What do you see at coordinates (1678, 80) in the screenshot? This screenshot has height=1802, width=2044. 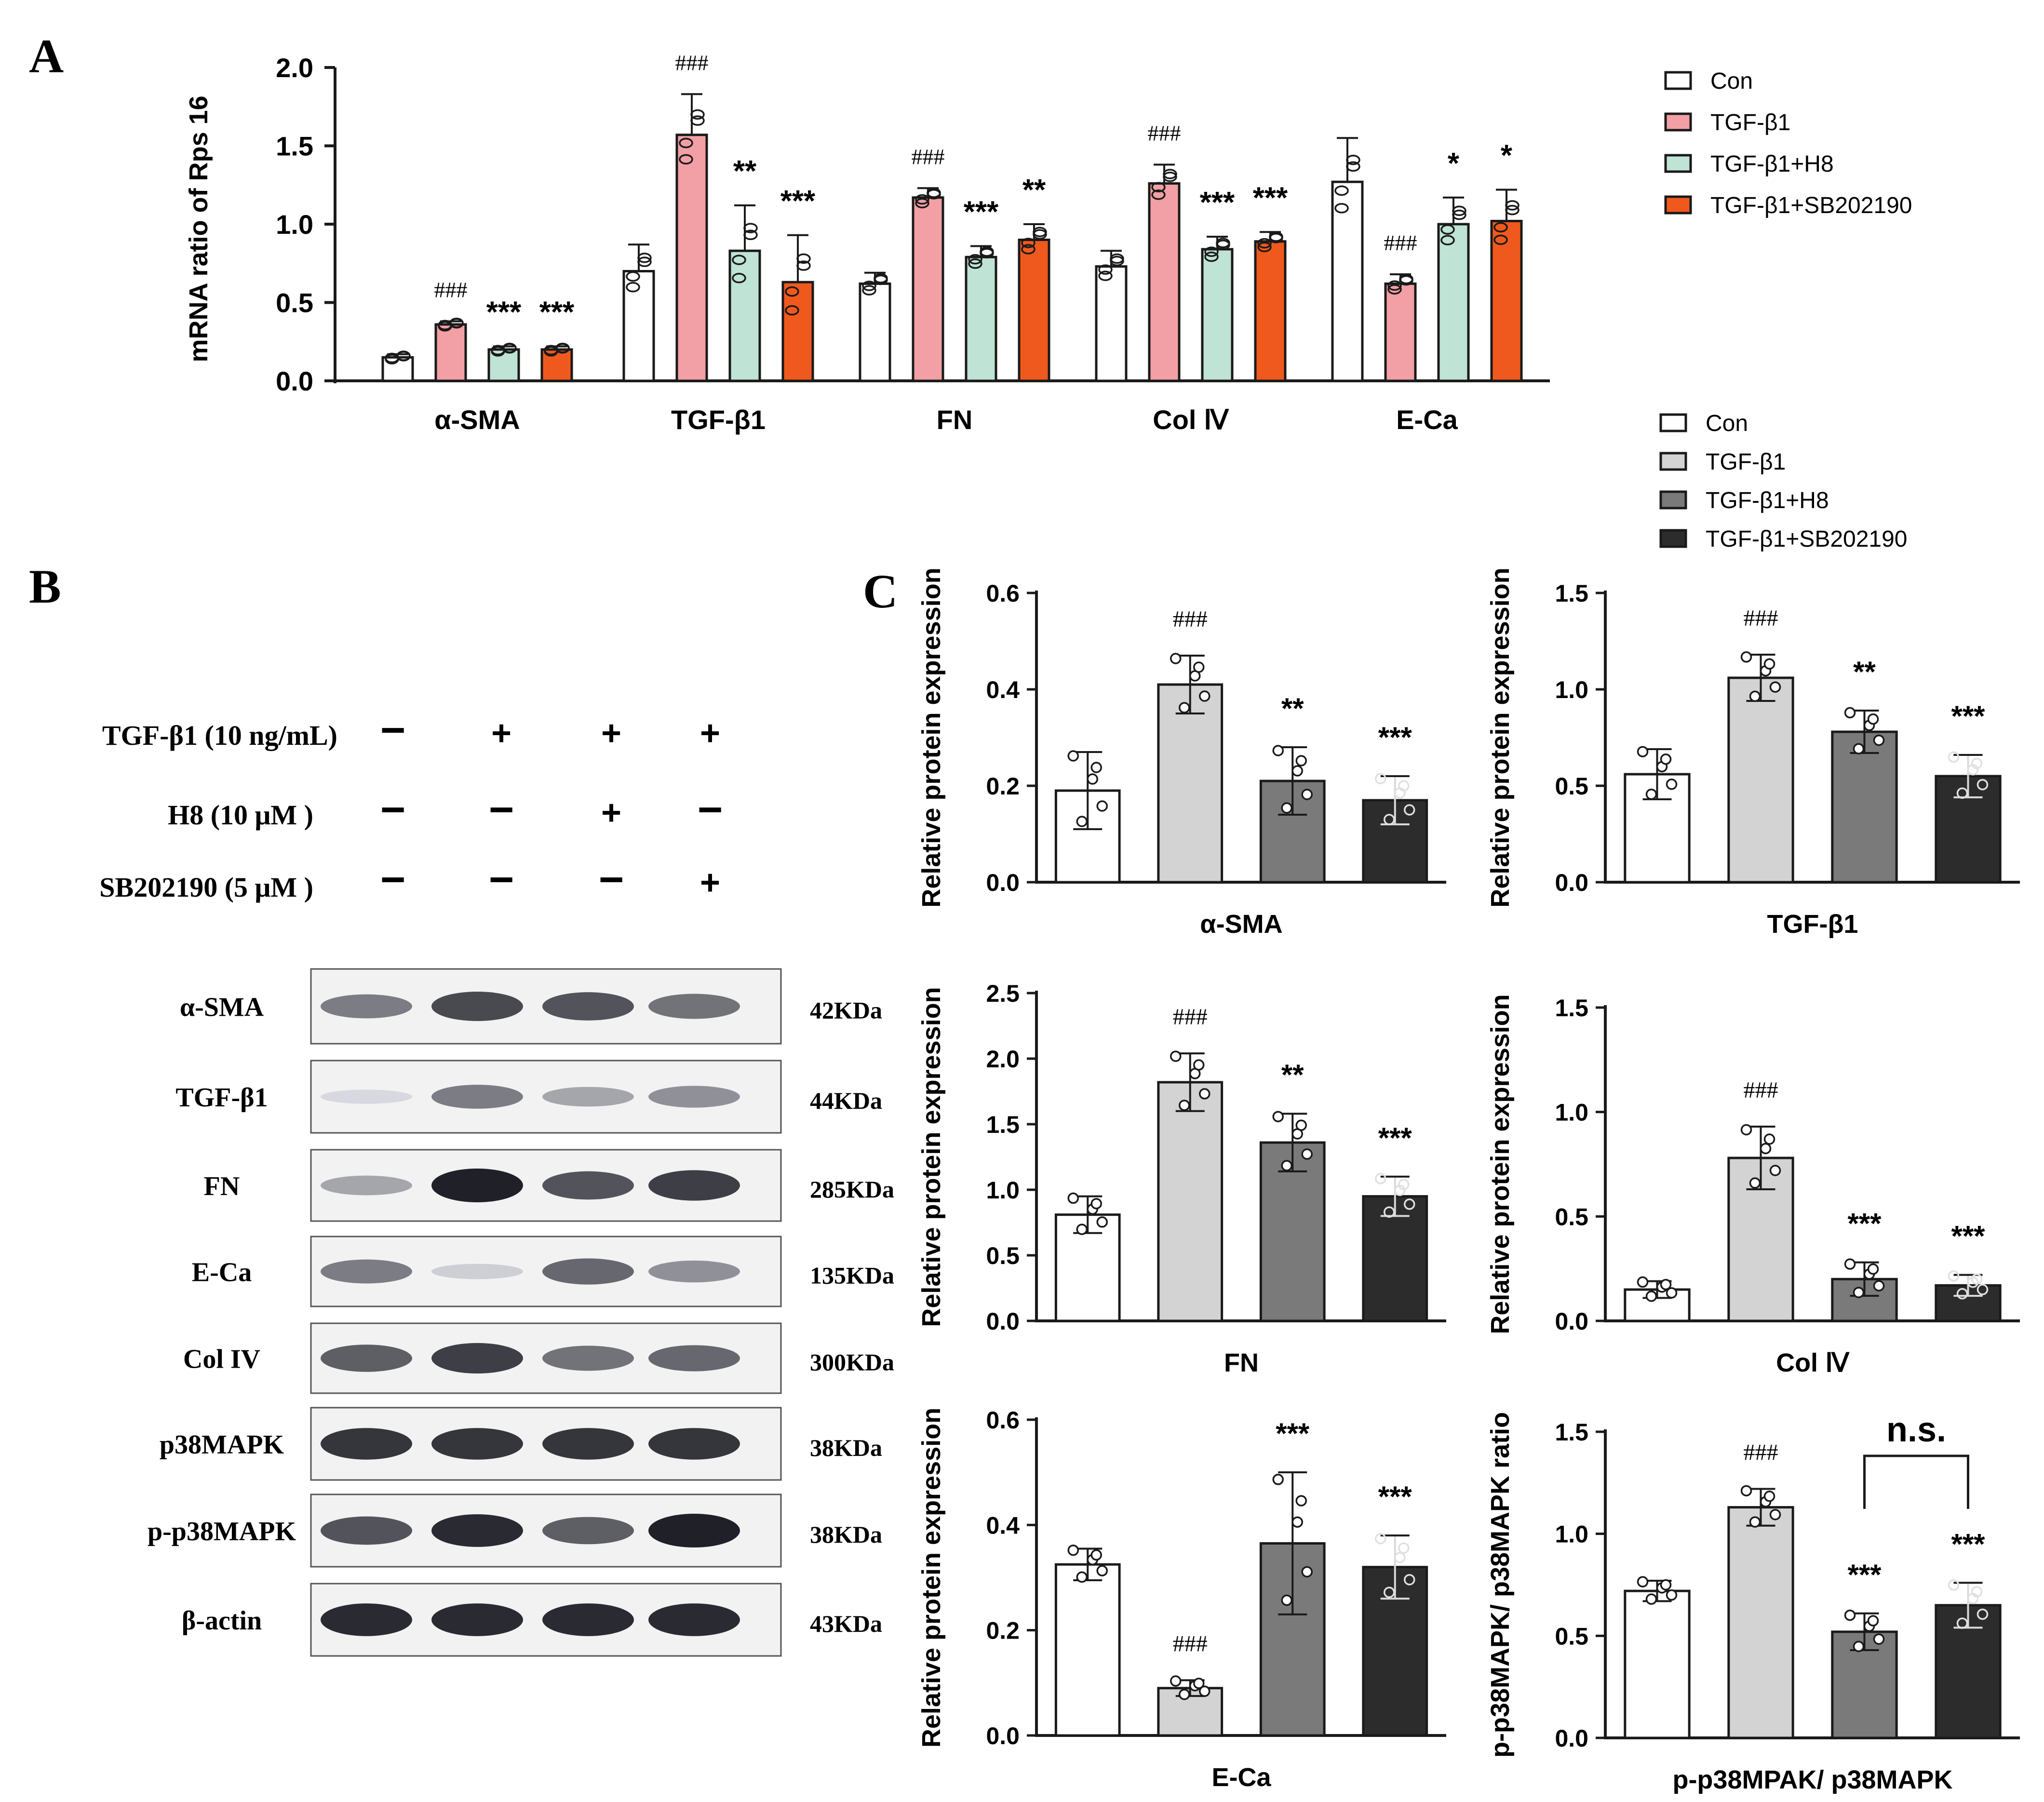 I see `panel-a-legend-swatch-con` at bounding box center [1678, 80].